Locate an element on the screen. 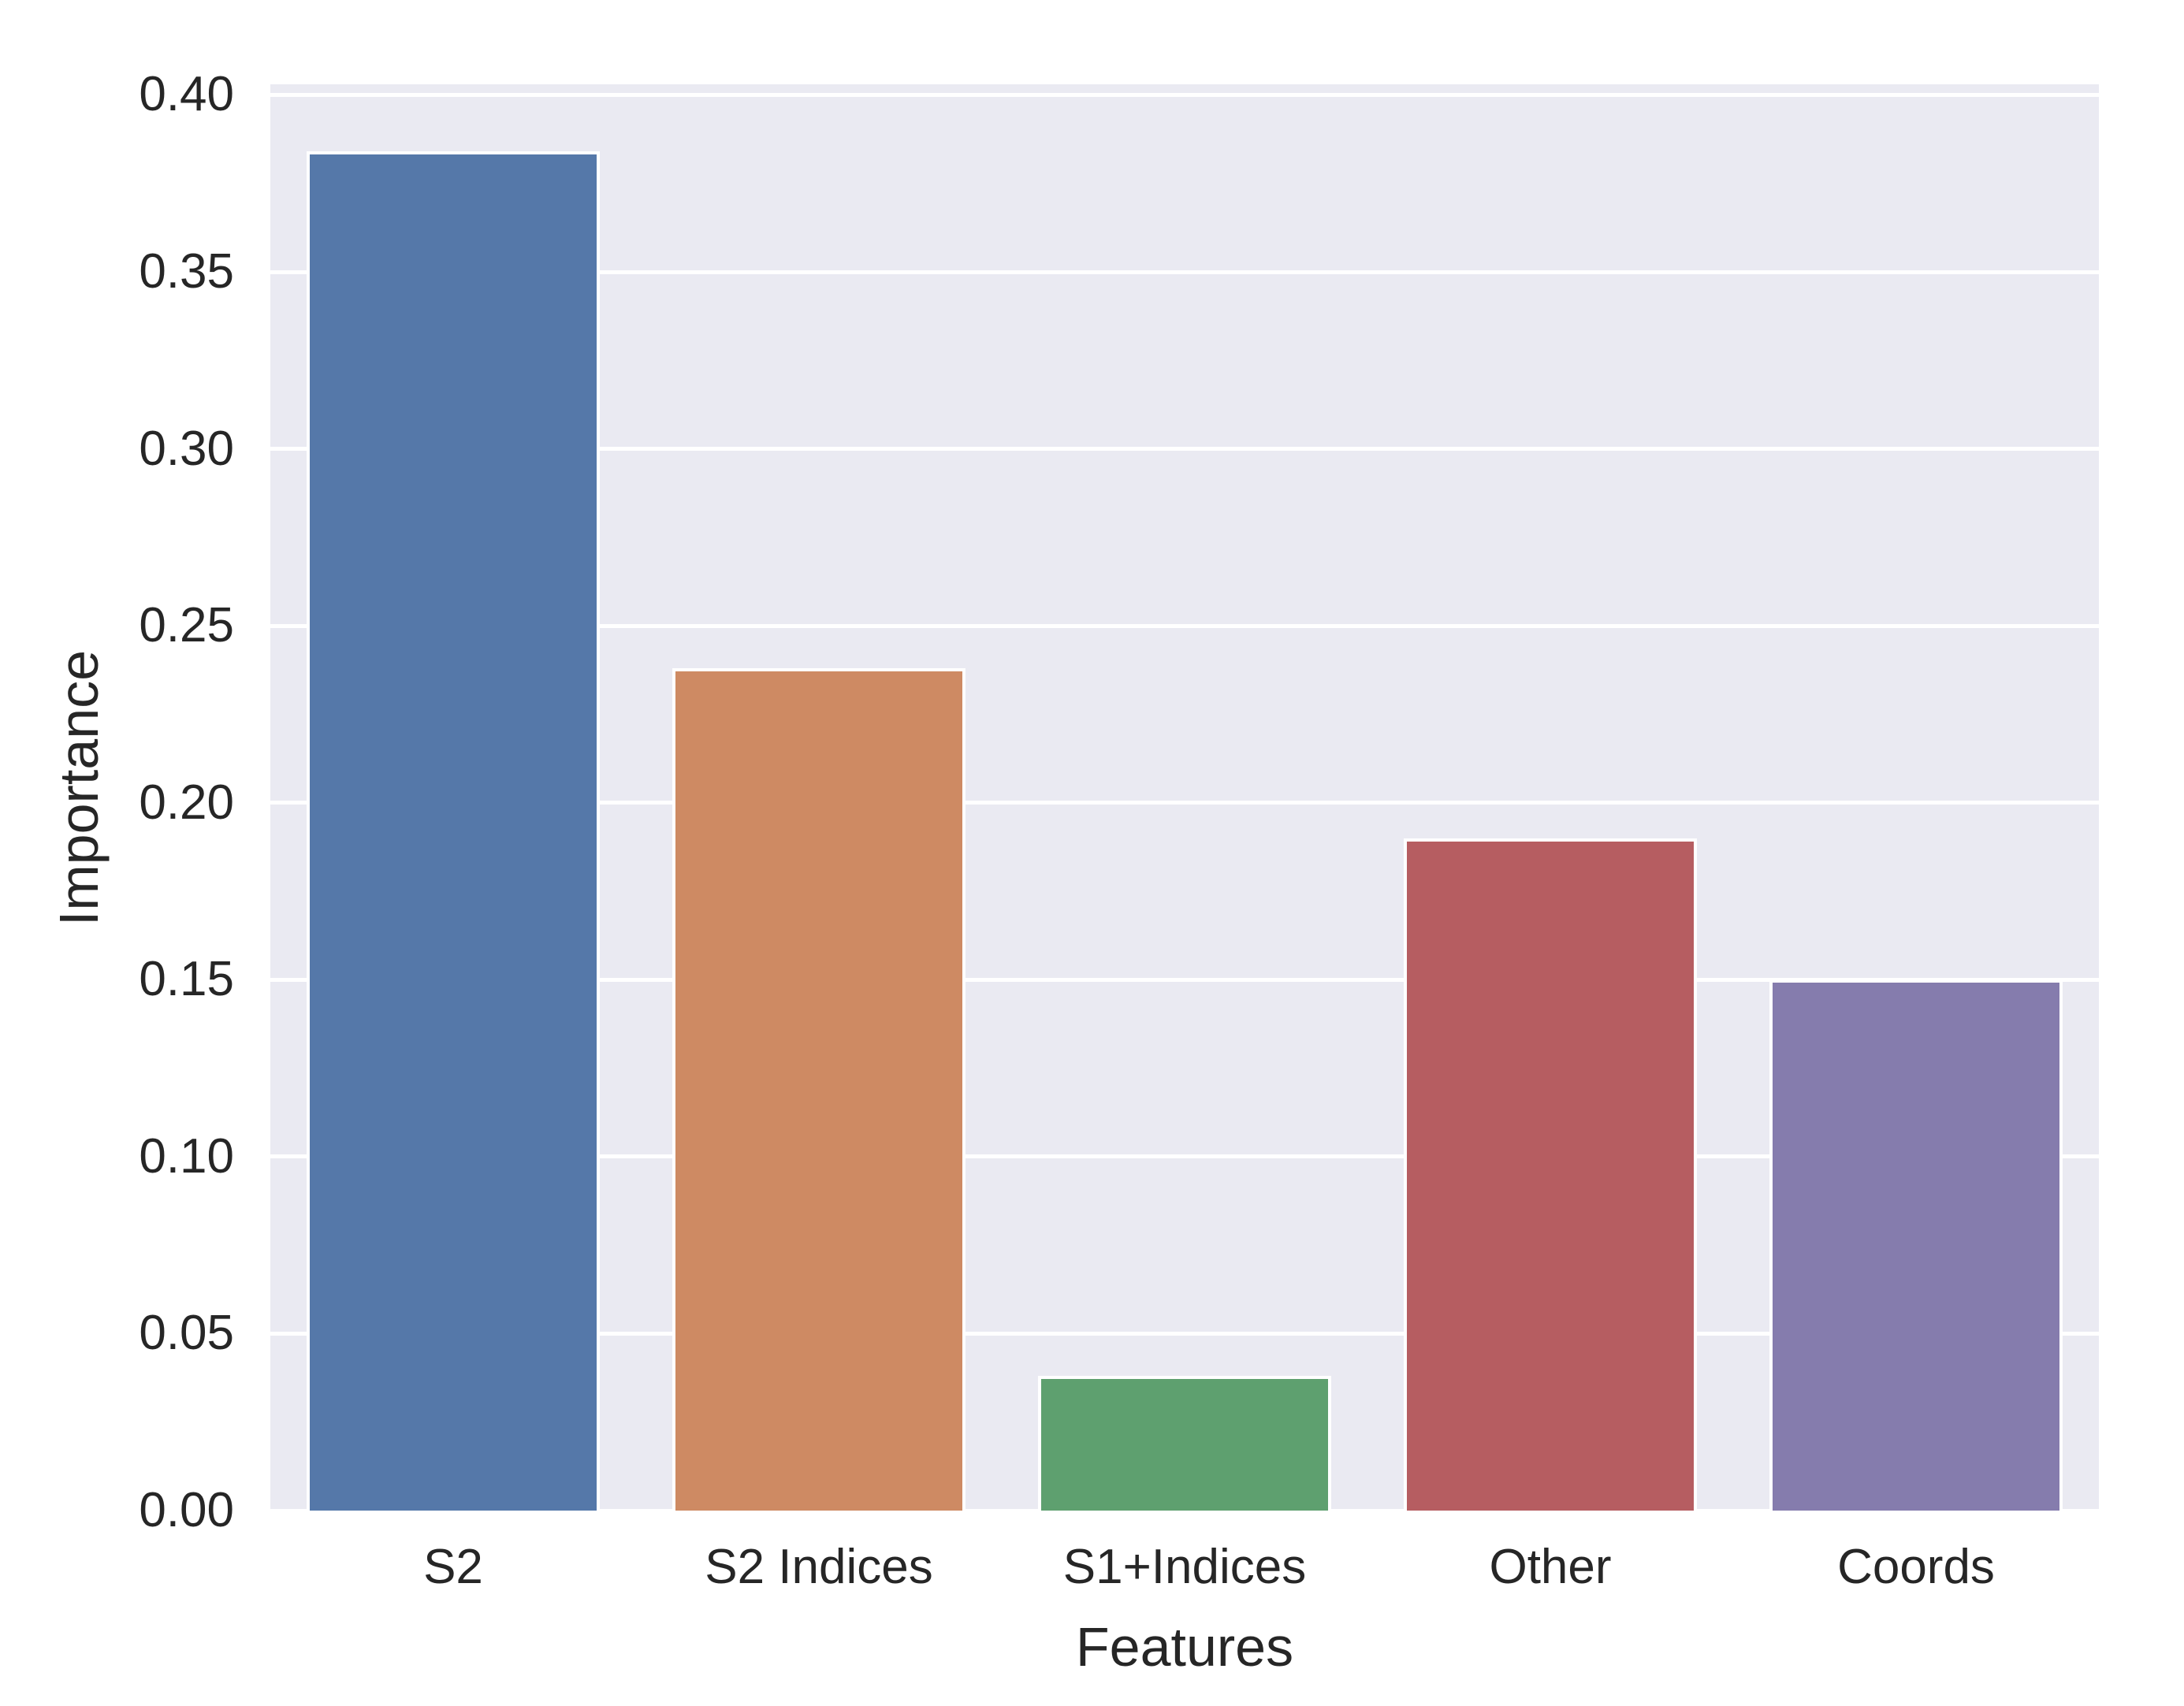 This screenshot has height=1706, width=2184. y-tick-label: 0.10 is located at coordinates (186, 1156).